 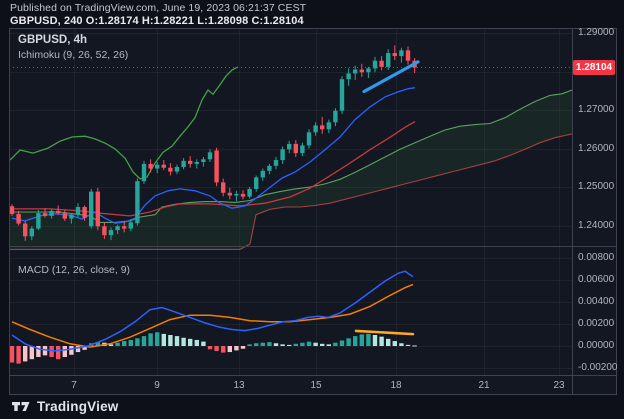 I want to click on price-trendline-drawing, so click(x=391, y=77).